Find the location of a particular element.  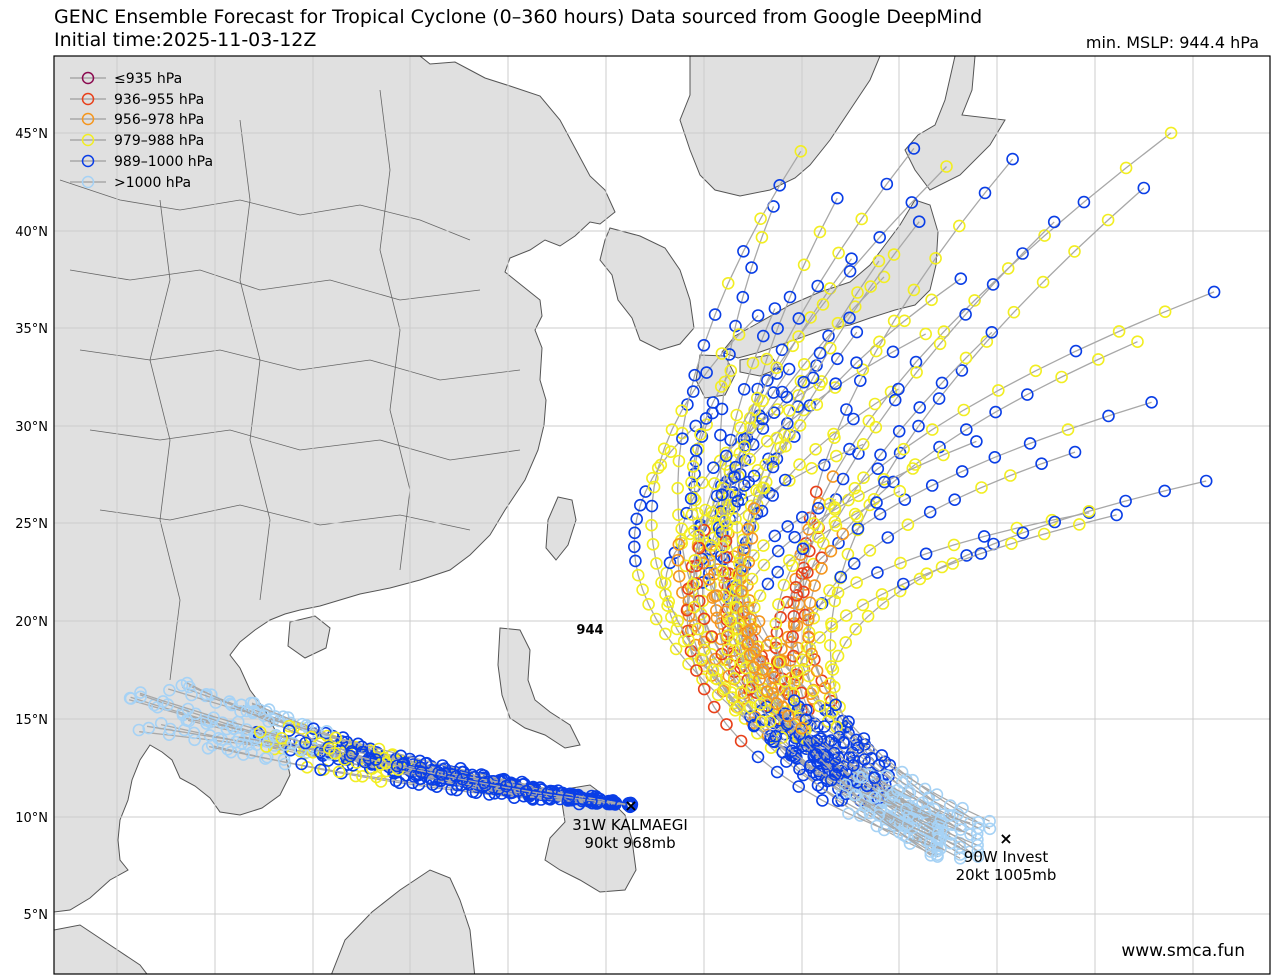

legend-label: ≤935 hPa is located at coordinates (148, 79).